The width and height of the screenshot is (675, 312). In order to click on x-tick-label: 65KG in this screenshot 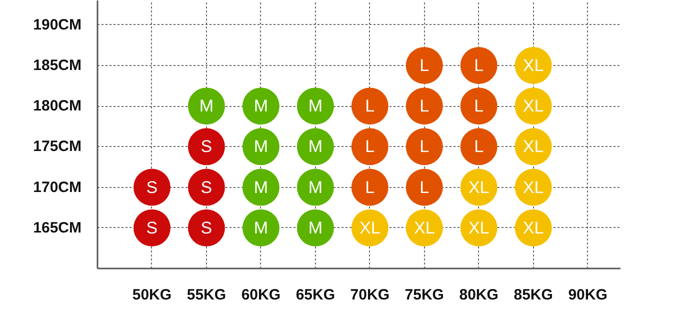, I will do `click(316, 295)`.